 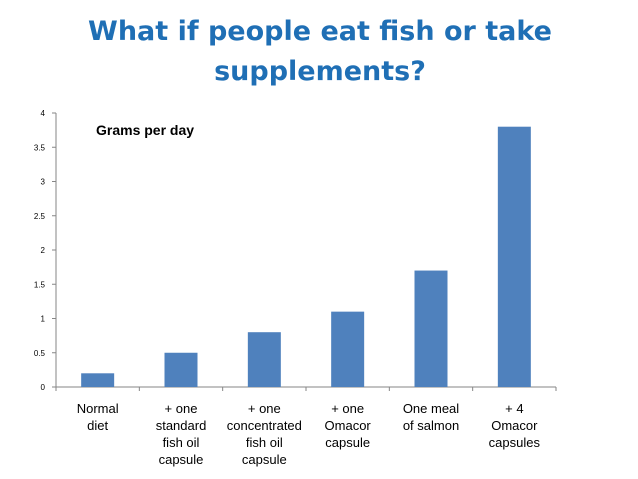 I want to click on y-tick-label: 1, so click(x=43, y=319).